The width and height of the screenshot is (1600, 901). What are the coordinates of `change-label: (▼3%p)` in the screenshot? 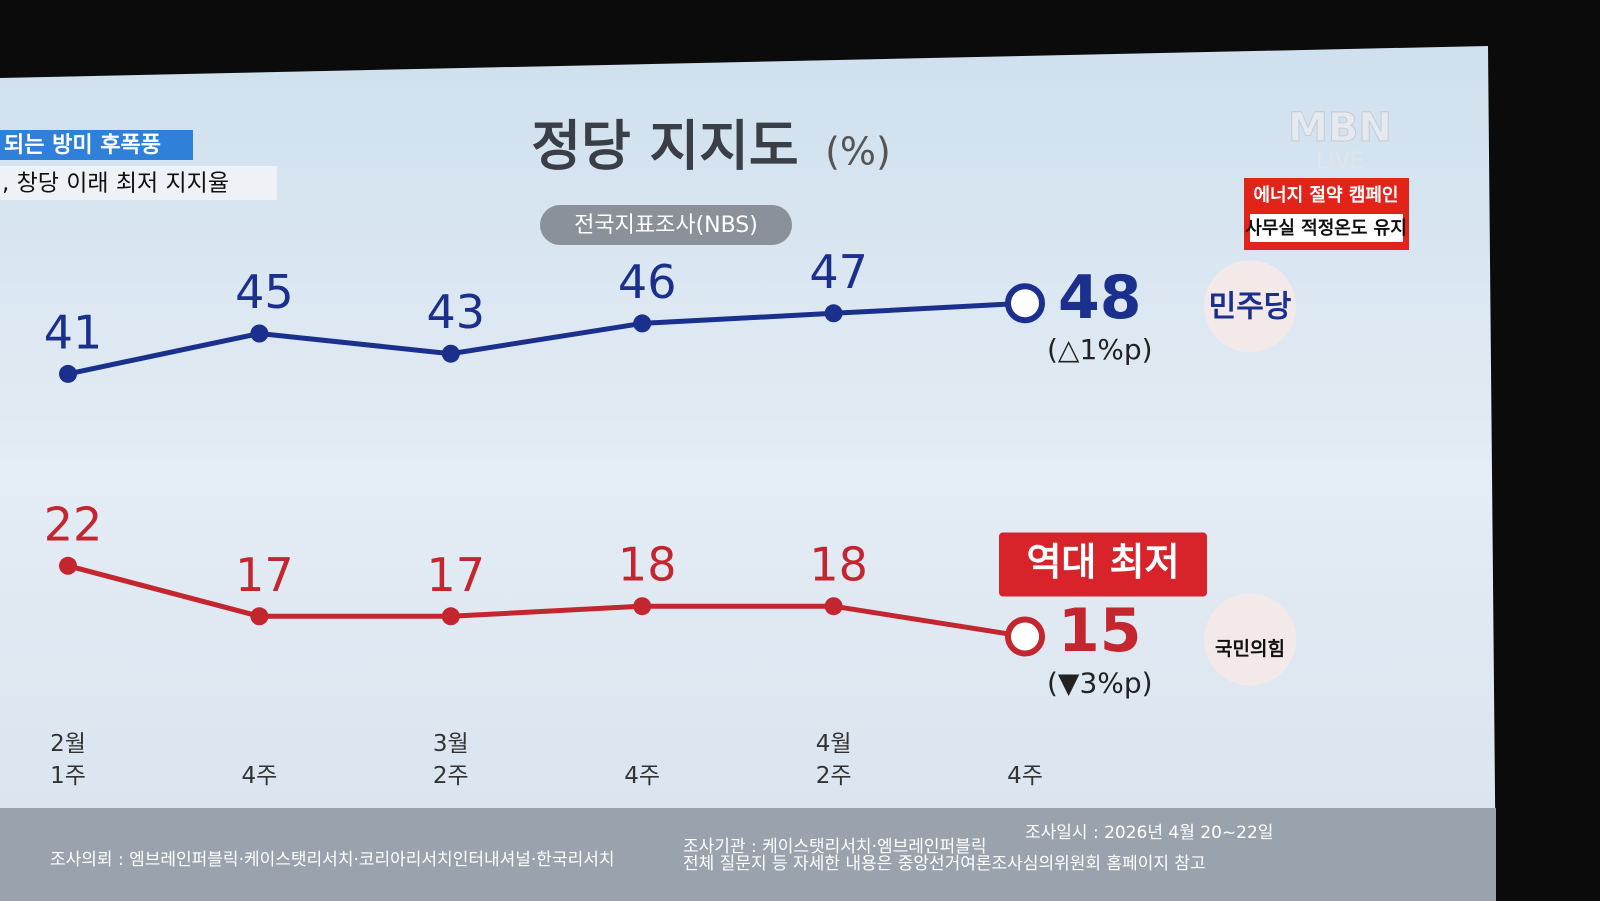 It's located at (1100, 683).